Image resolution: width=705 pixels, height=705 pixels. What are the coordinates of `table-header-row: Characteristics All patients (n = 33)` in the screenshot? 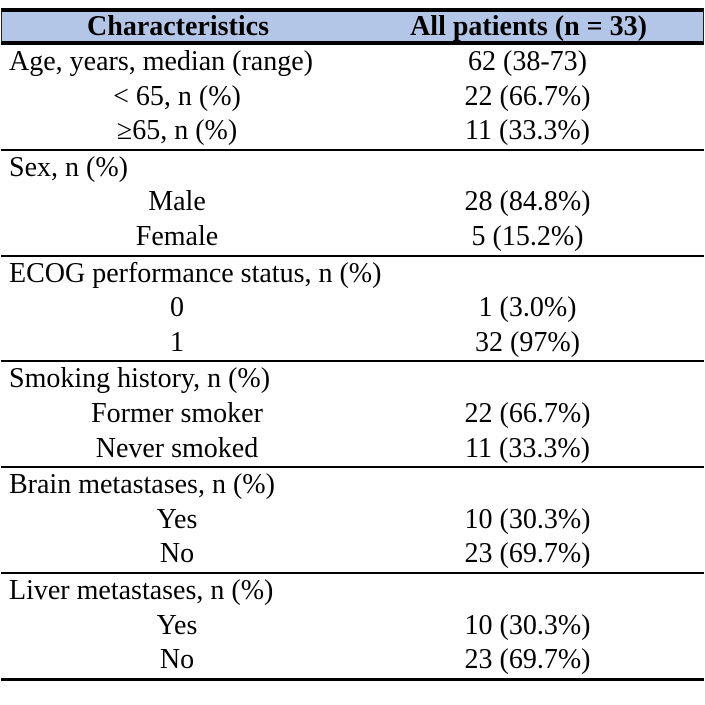 It's located at (352, 26).